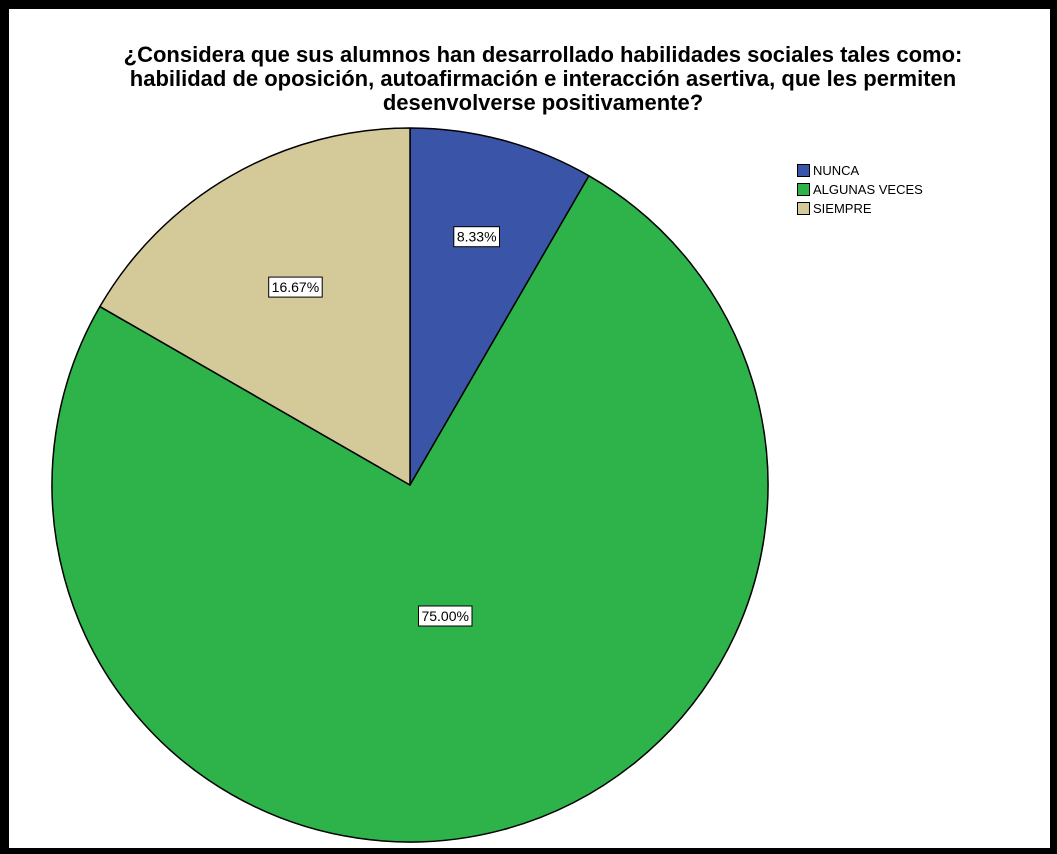 Image resolution: width=1057 pixels, height=854 pixels. What do you see at coordinates (803, 189) in the screenshot?
I see `legend-swatch-algunas-veces` at bounding box center [803, 189].